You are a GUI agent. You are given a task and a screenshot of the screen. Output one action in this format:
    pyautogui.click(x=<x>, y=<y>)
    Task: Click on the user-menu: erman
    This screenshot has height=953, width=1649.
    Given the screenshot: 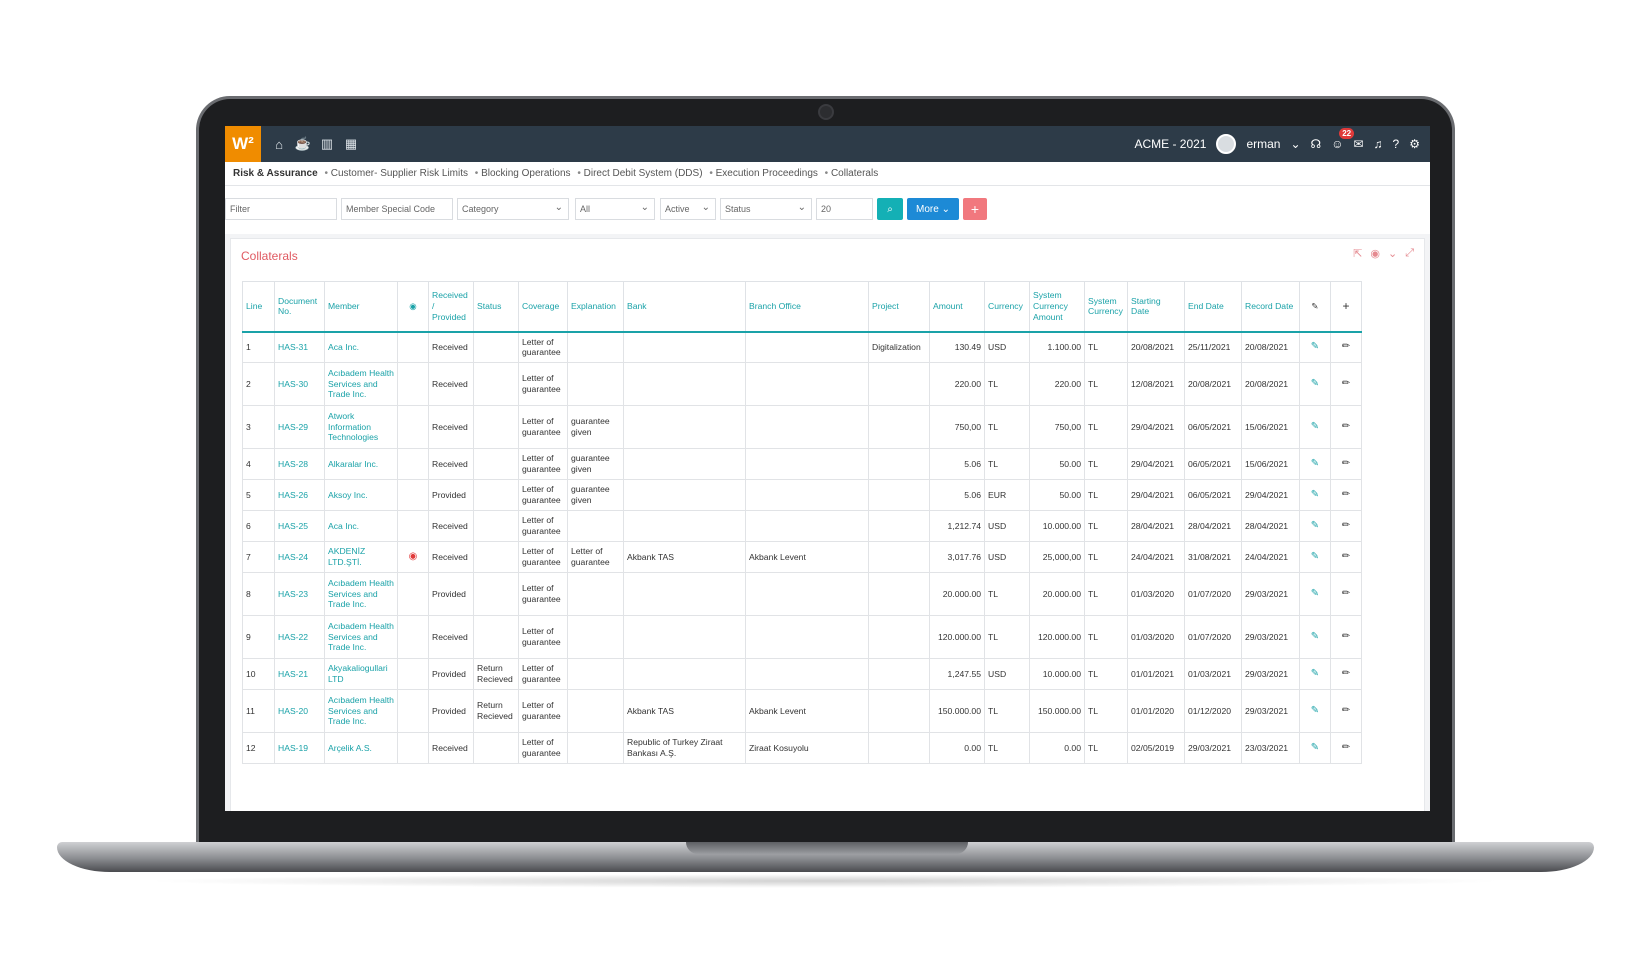 What is the action you would take?
    pyautogui.click(x=1263, y=144)
    